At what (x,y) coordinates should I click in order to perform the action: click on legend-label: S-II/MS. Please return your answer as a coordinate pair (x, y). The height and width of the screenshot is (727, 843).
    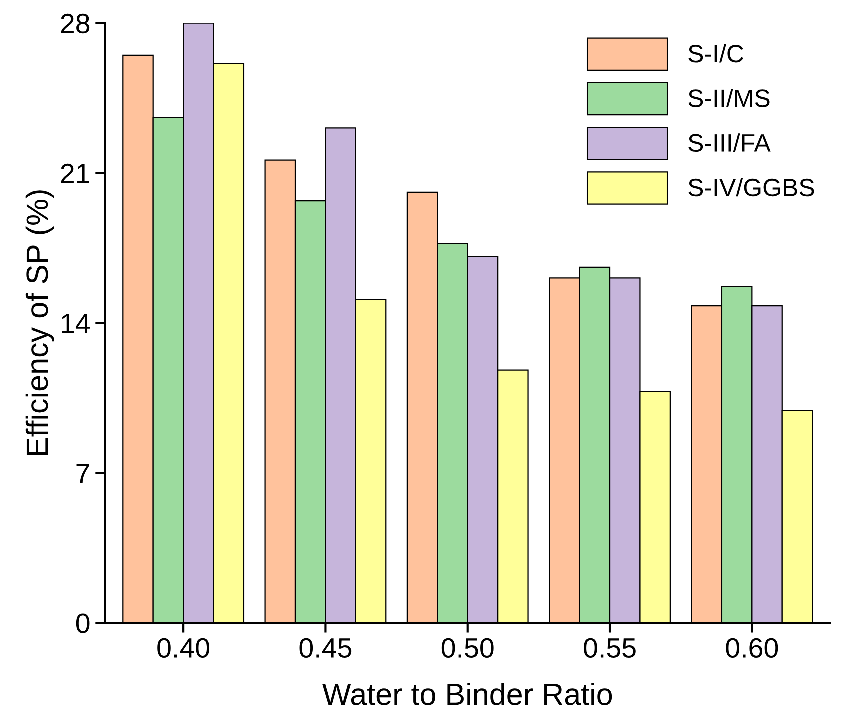
    Looking at the image, I should click on (729, 98).